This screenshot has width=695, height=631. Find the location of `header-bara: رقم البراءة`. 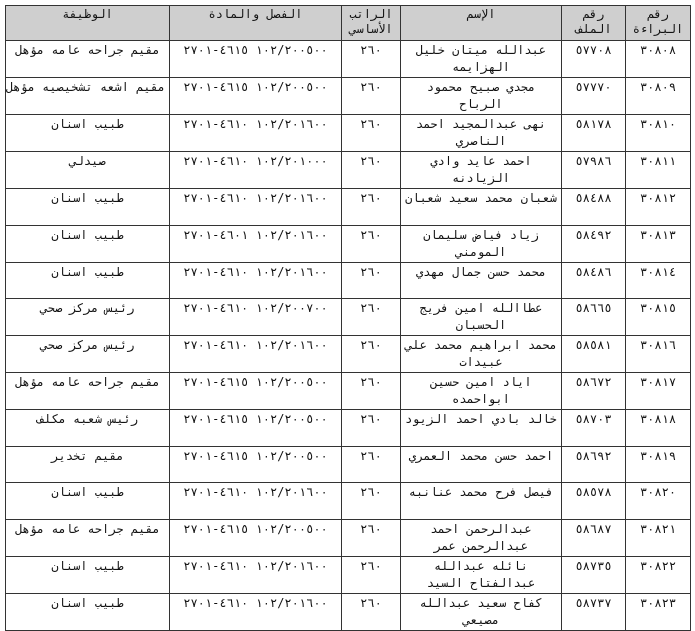

header-bara: رقم البراءة is located at coordinates (658, 23).